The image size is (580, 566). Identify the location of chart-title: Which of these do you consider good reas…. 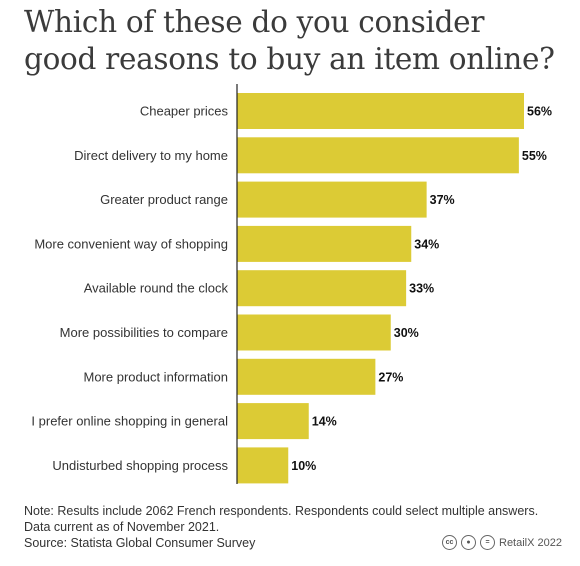
(289, 40).